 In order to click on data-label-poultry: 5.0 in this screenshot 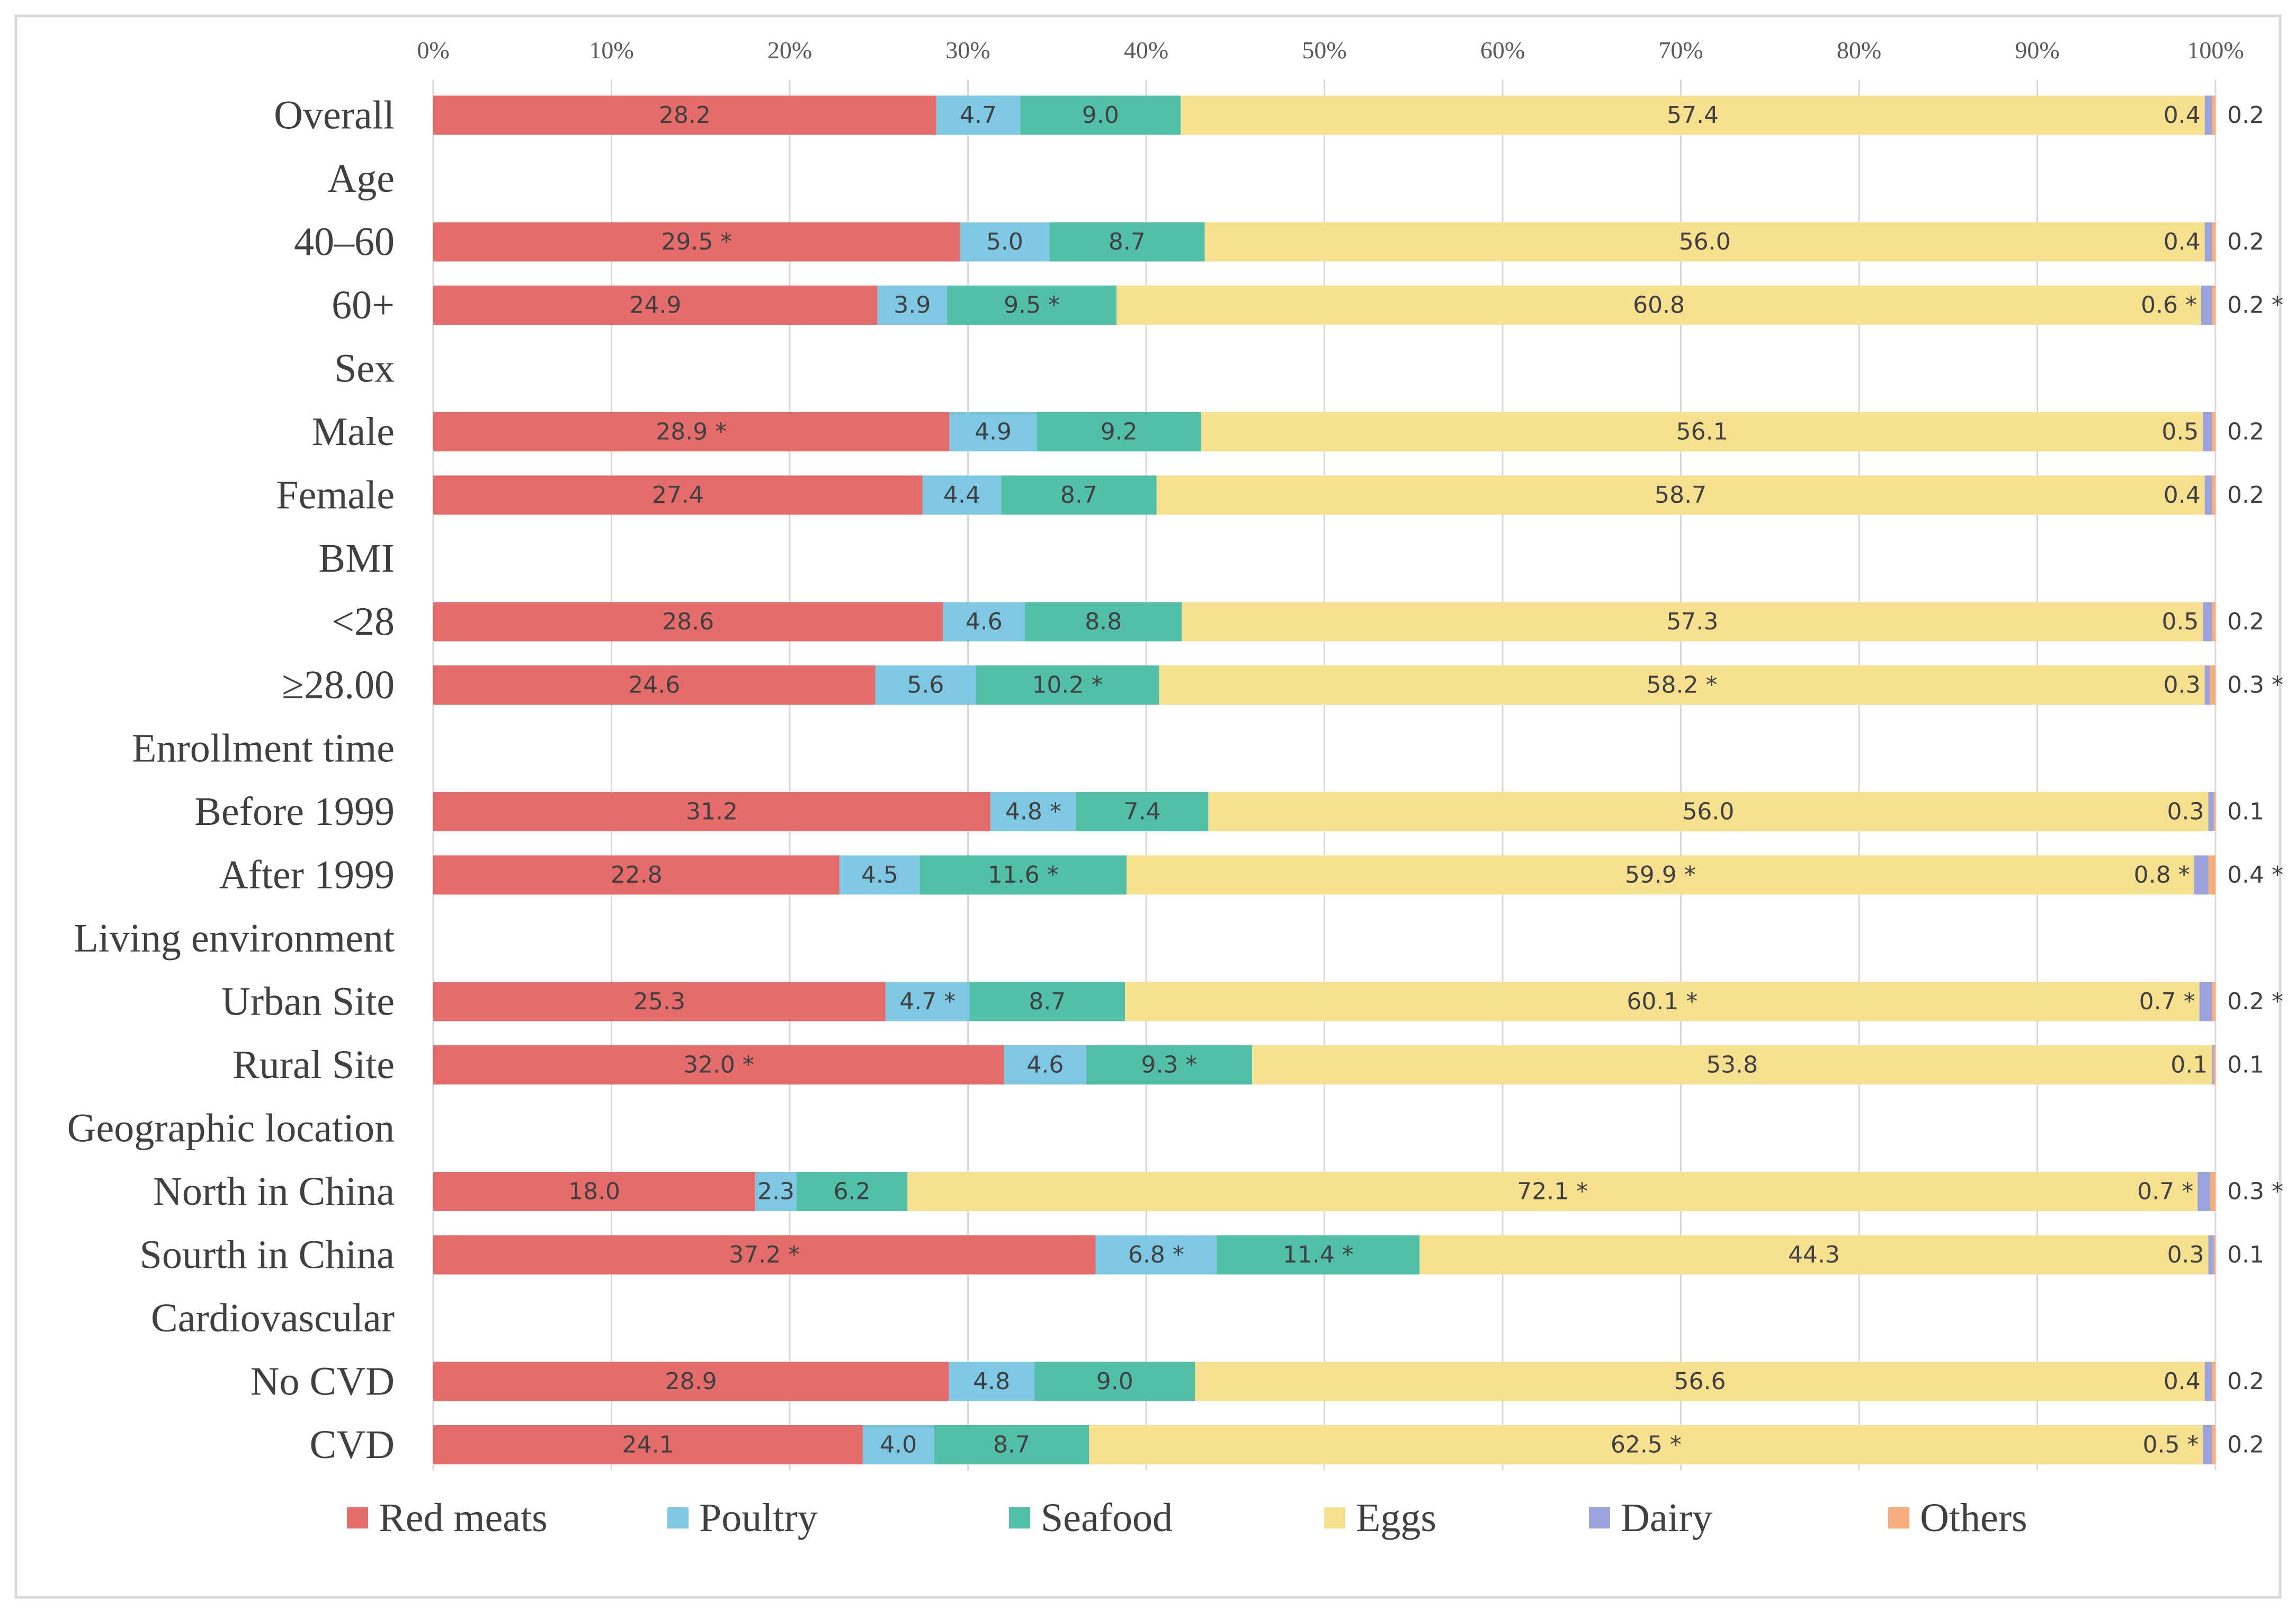, I will do `click(1004, 241)`.